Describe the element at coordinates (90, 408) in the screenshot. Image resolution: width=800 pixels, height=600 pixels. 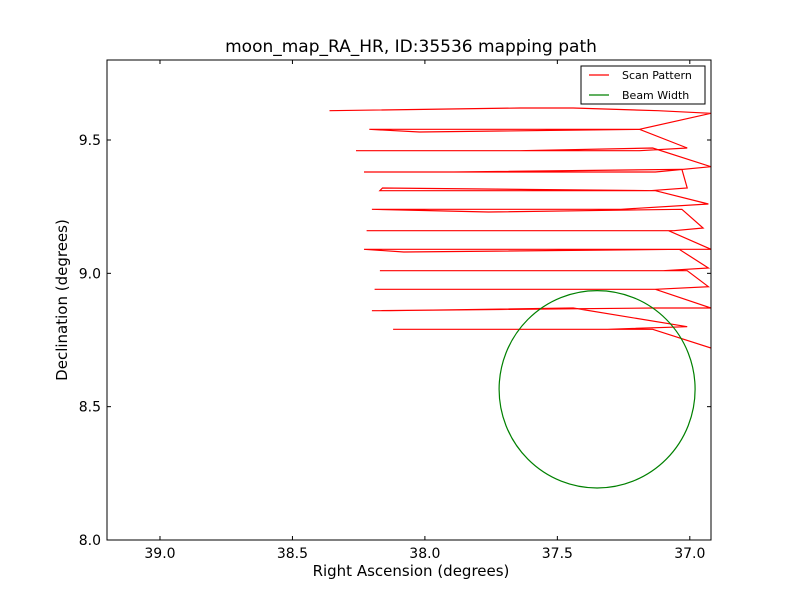
I see `y-tick-label: 8.5` at that location.